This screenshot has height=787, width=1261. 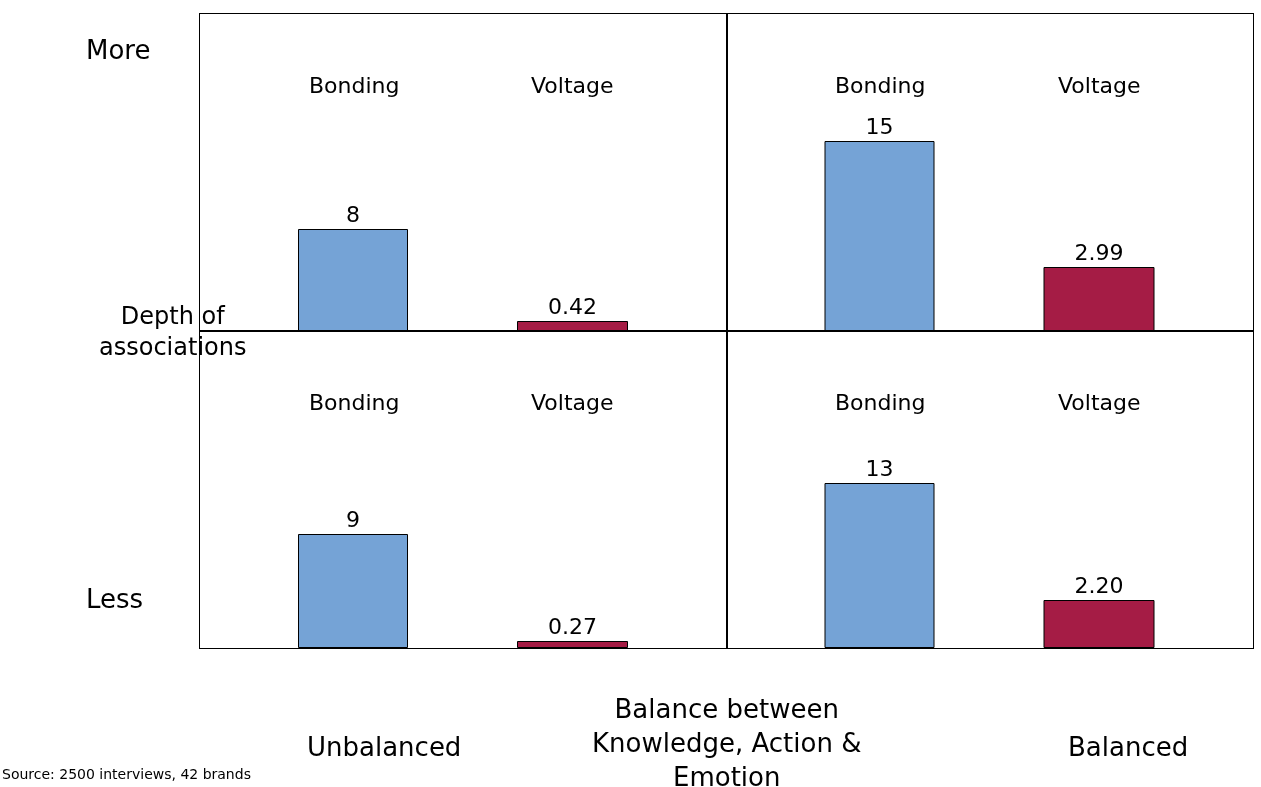 I want to click on x-axis-title: Balance between Knowledge, Action & Emotion, so click(x=727, y=740).